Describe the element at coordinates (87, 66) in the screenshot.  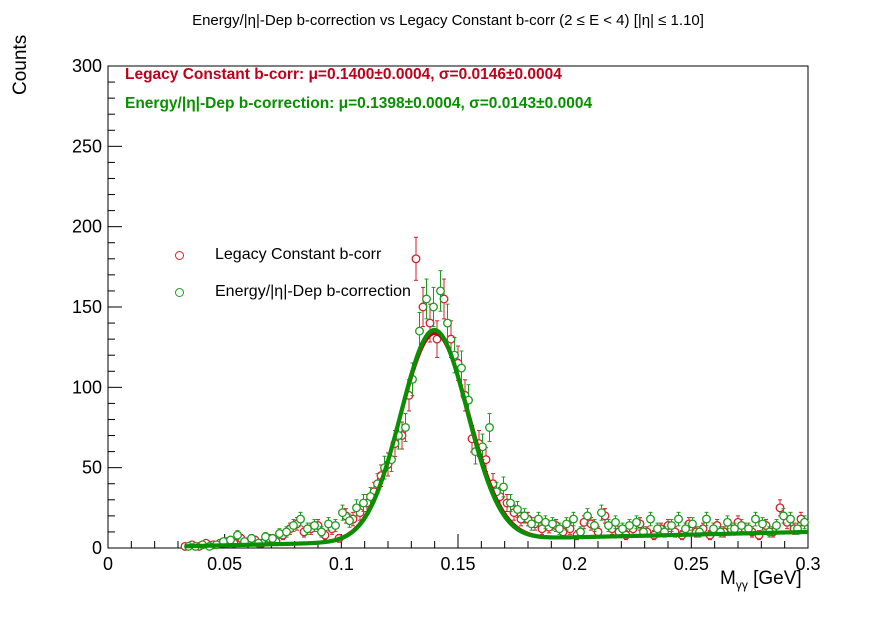
I see `y-tick-label: 300` at that location.